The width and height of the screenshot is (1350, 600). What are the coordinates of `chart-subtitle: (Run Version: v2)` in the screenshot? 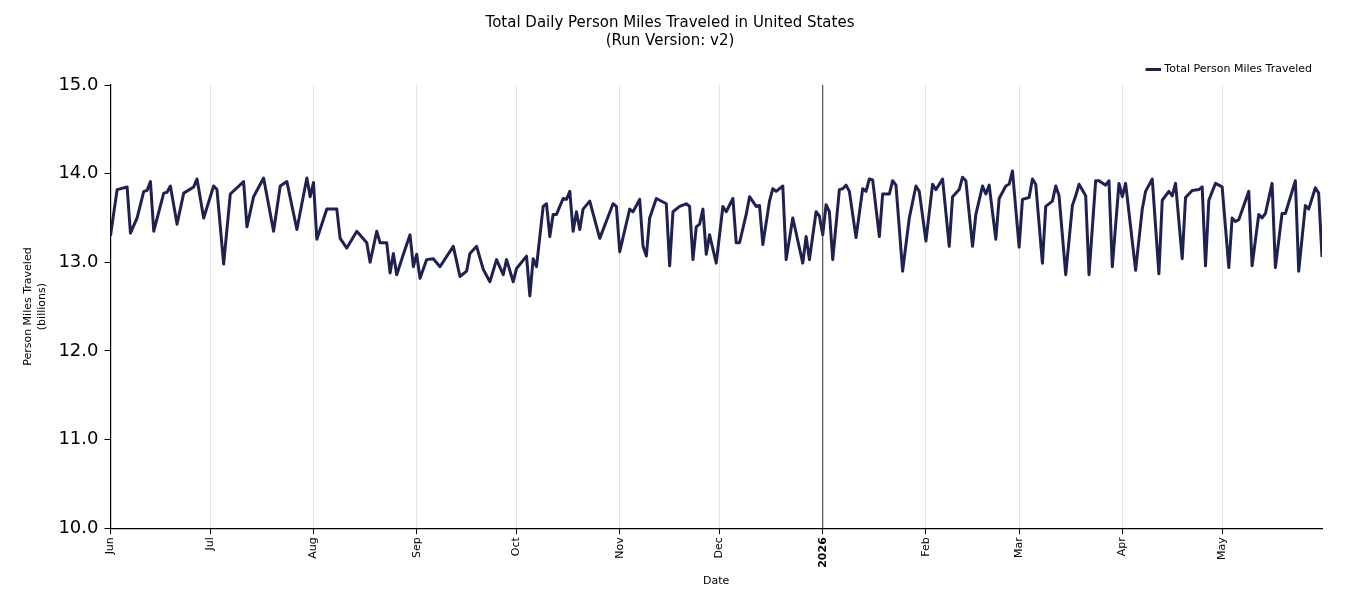 It's located at (670, 39).